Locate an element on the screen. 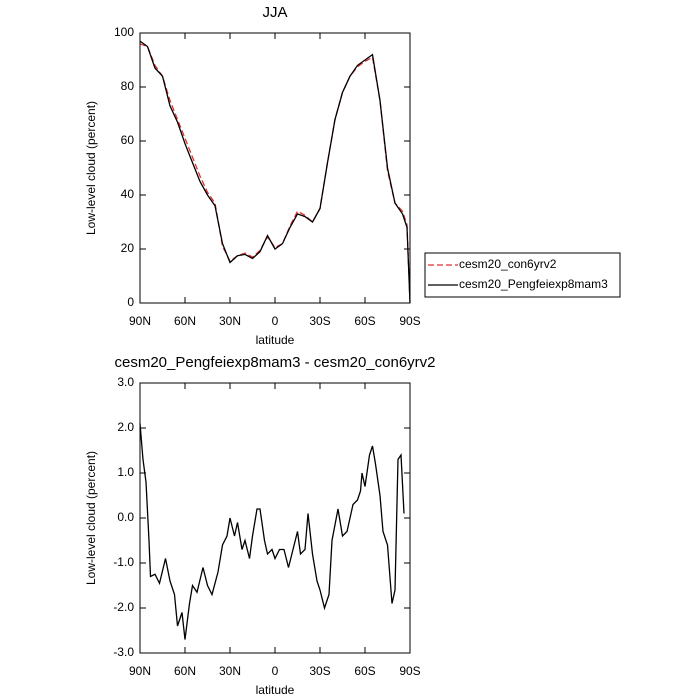 The width and height of the screenshot is (700, 700). y-tick-label: 20 is located at coordinates (128, 248).